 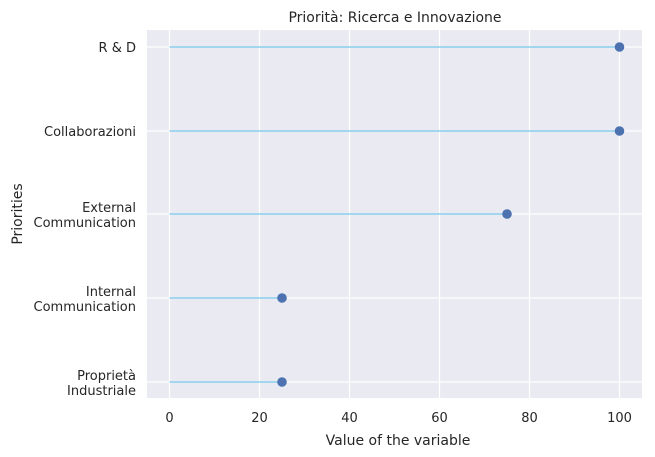 I want to click on x-tick-label: 0, so click(x=169, y=418).